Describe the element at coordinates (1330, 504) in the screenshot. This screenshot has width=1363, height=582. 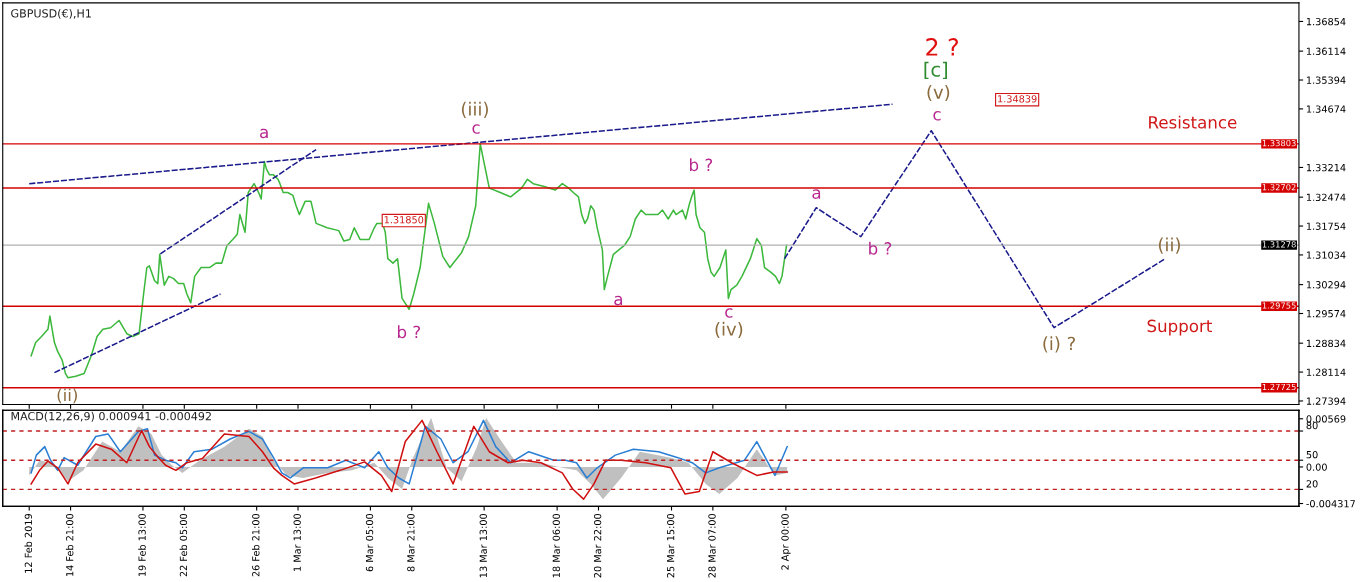
I see `y-tick-label: -0.004317` at that location.